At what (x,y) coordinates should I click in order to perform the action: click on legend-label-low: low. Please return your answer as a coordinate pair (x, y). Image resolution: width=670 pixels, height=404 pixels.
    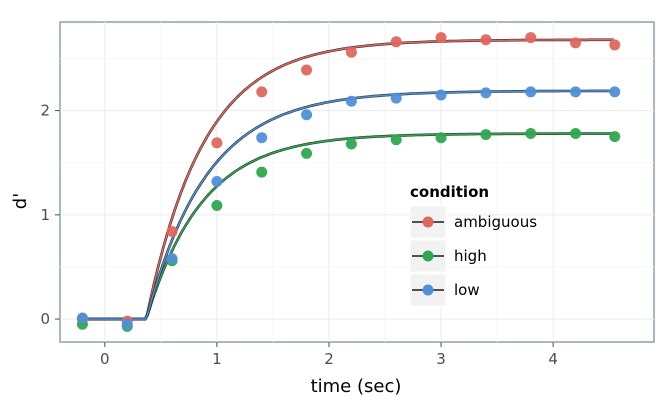
    Looking at the image, I should click on (467, 290).